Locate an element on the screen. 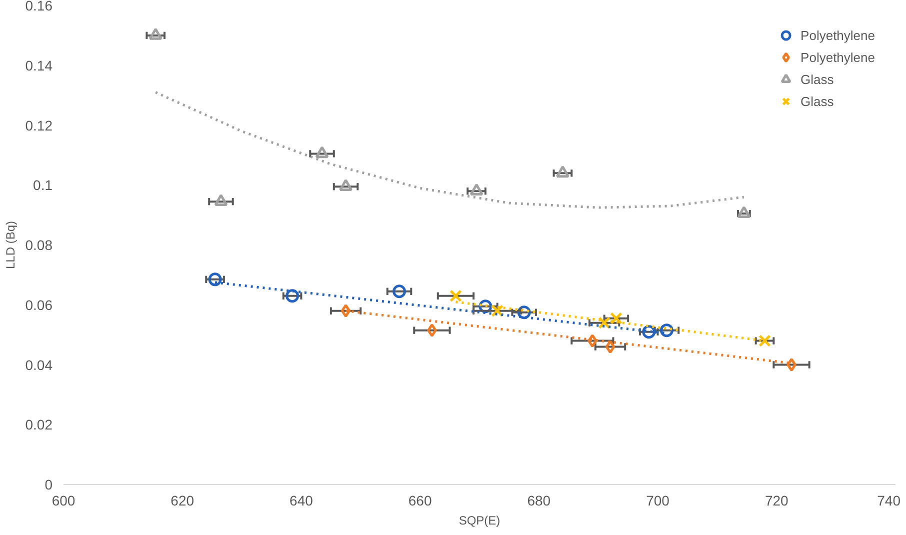  y-tick-label: 0.16 is located at coordinates (39, 7).